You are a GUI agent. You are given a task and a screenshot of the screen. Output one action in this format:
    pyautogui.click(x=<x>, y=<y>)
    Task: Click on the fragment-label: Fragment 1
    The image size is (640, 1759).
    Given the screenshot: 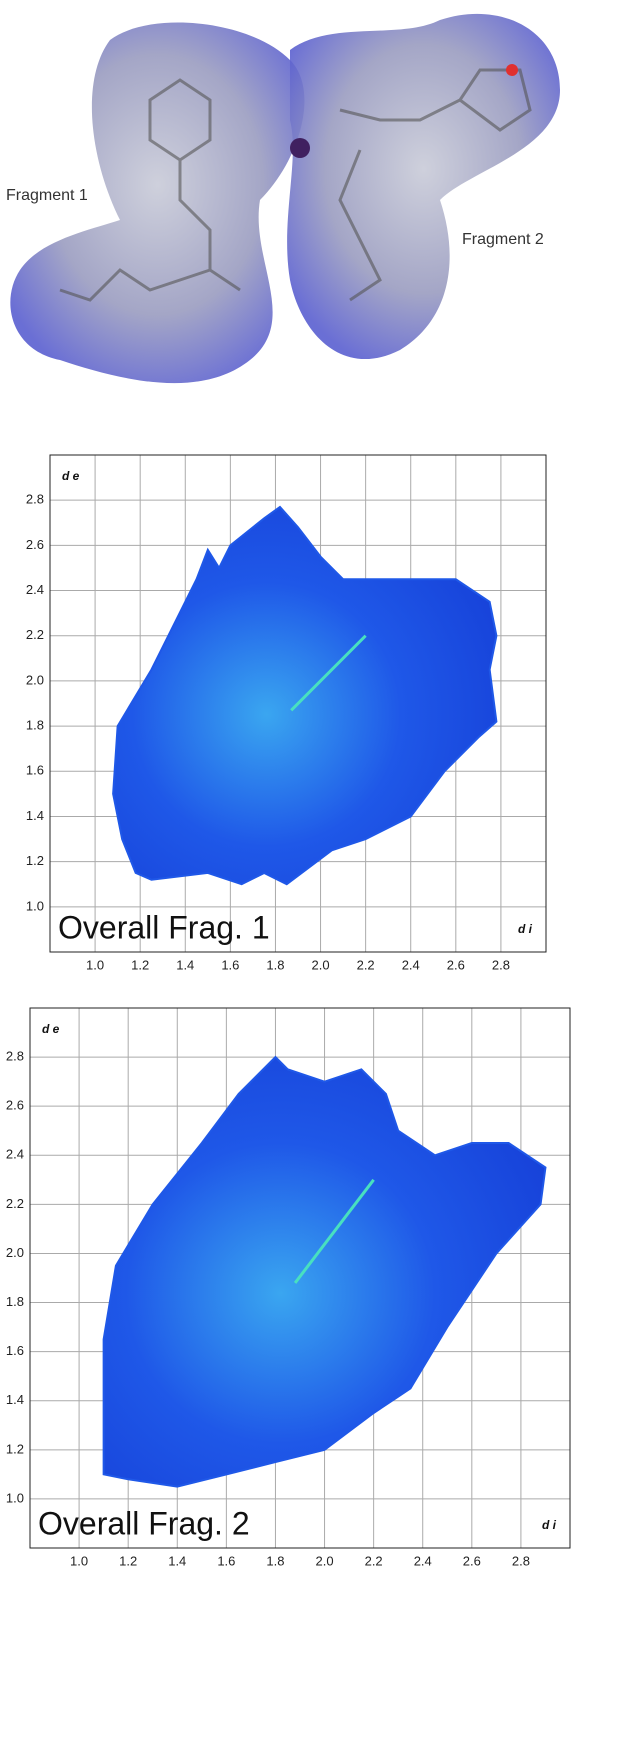 What is the action you would take?
    pyautogui.click(x=47, y=195)
    